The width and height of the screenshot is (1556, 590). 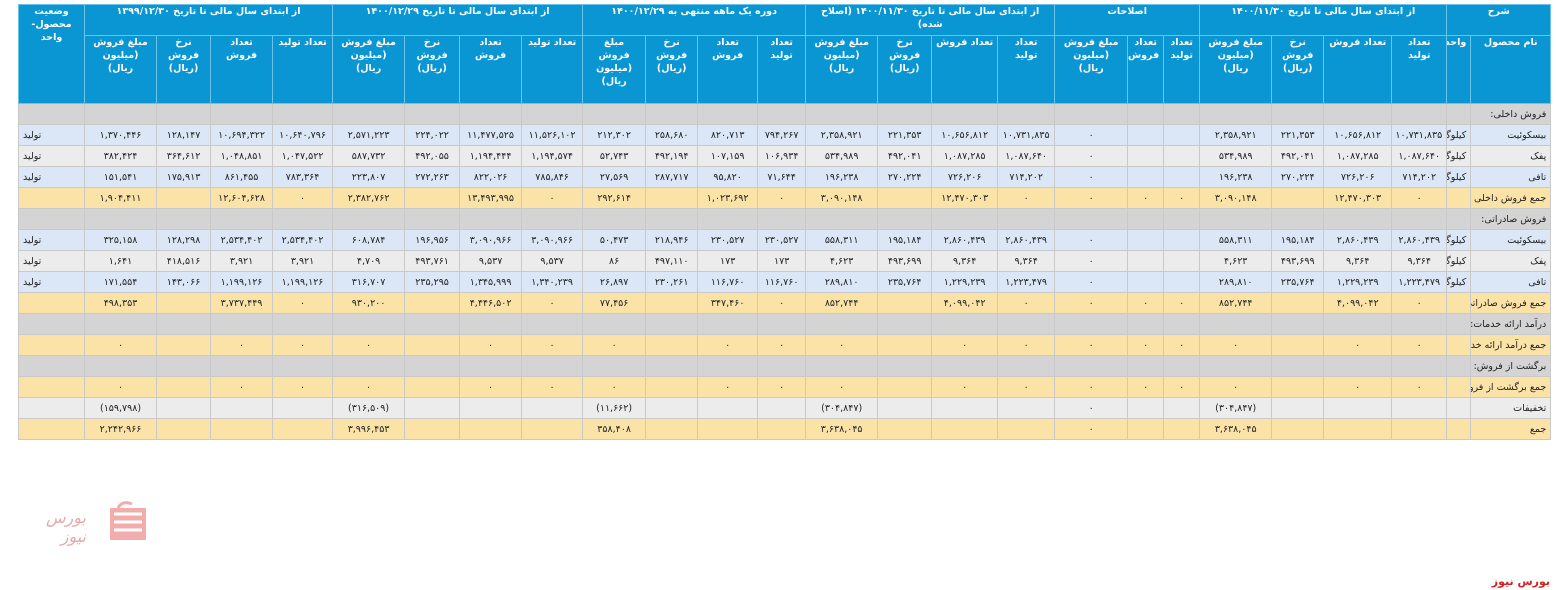 I want to click on value-cell: ۱,۰۲۳,۶۹۲, so click(x=728, y=198).